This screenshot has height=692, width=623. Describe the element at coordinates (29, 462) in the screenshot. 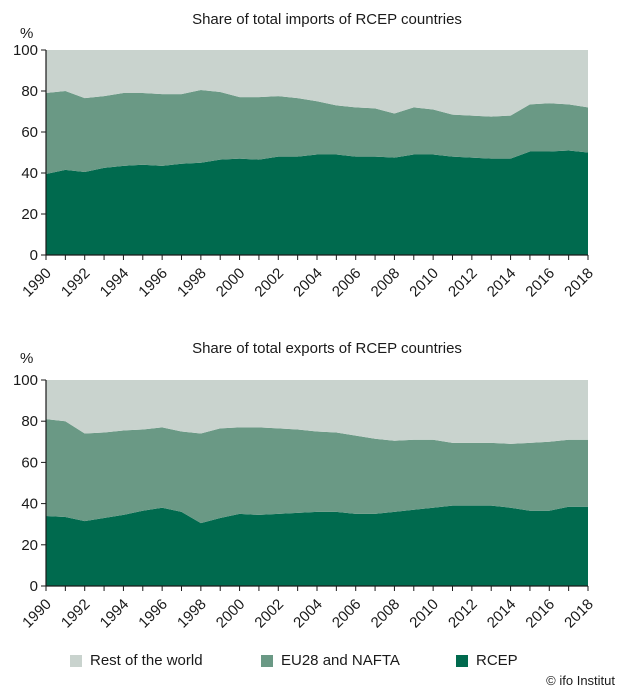

I see `exports-y-tick-label-60: 60` at that location.